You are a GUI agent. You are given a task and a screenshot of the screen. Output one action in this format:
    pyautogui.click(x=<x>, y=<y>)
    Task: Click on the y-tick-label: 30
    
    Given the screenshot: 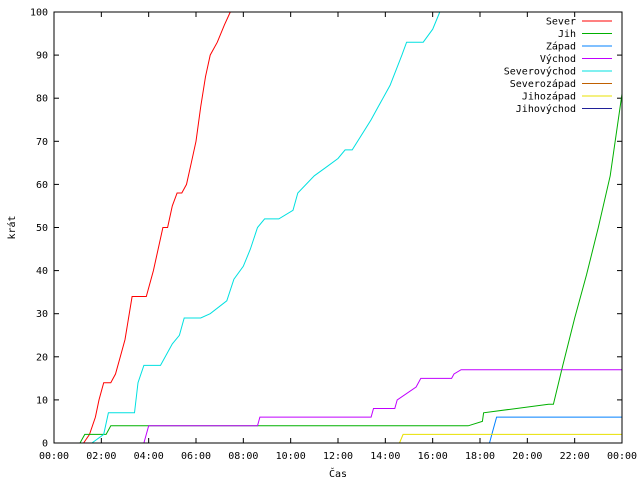 What is the action you would take?
    pyautogui.click(x=42, y=314)
    